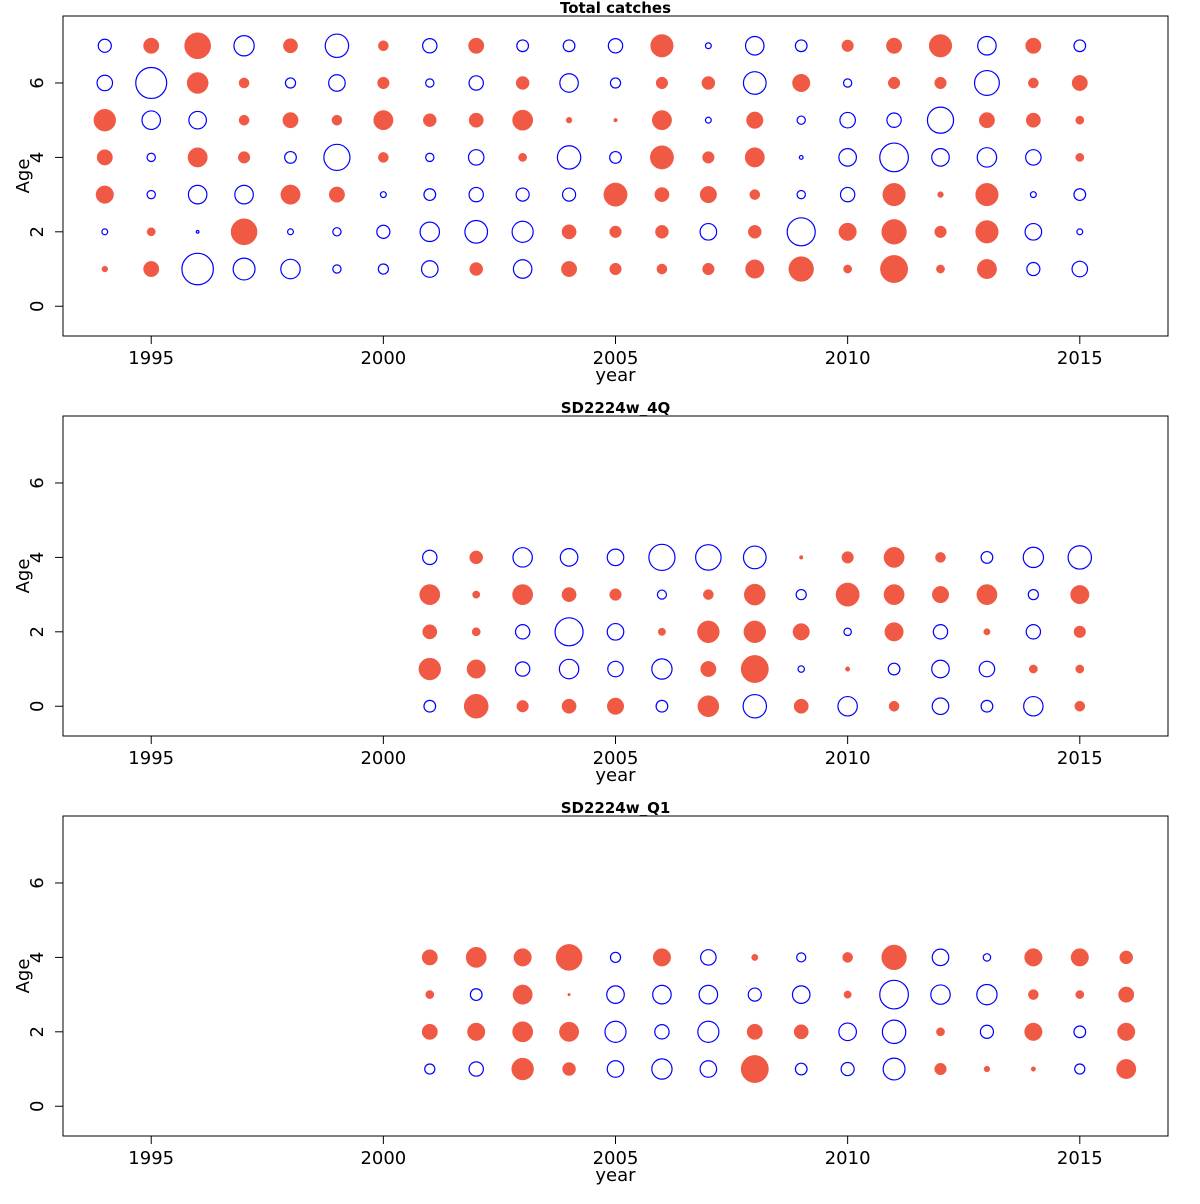  Describe the element at coordinates (616, 758) in the screenshot. I see `x-tick-label: 2005` at that location.